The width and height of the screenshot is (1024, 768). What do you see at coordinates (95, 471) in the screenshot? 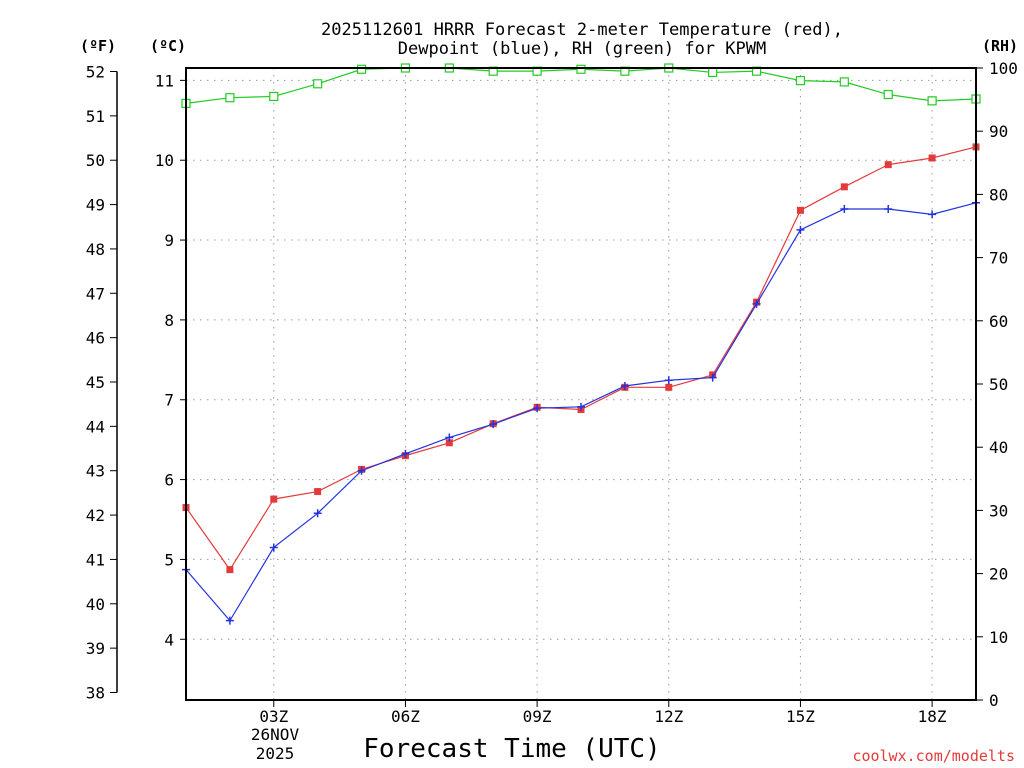
I see `fahrenheit-tick-label: 43` at bounding box center [95, 471].